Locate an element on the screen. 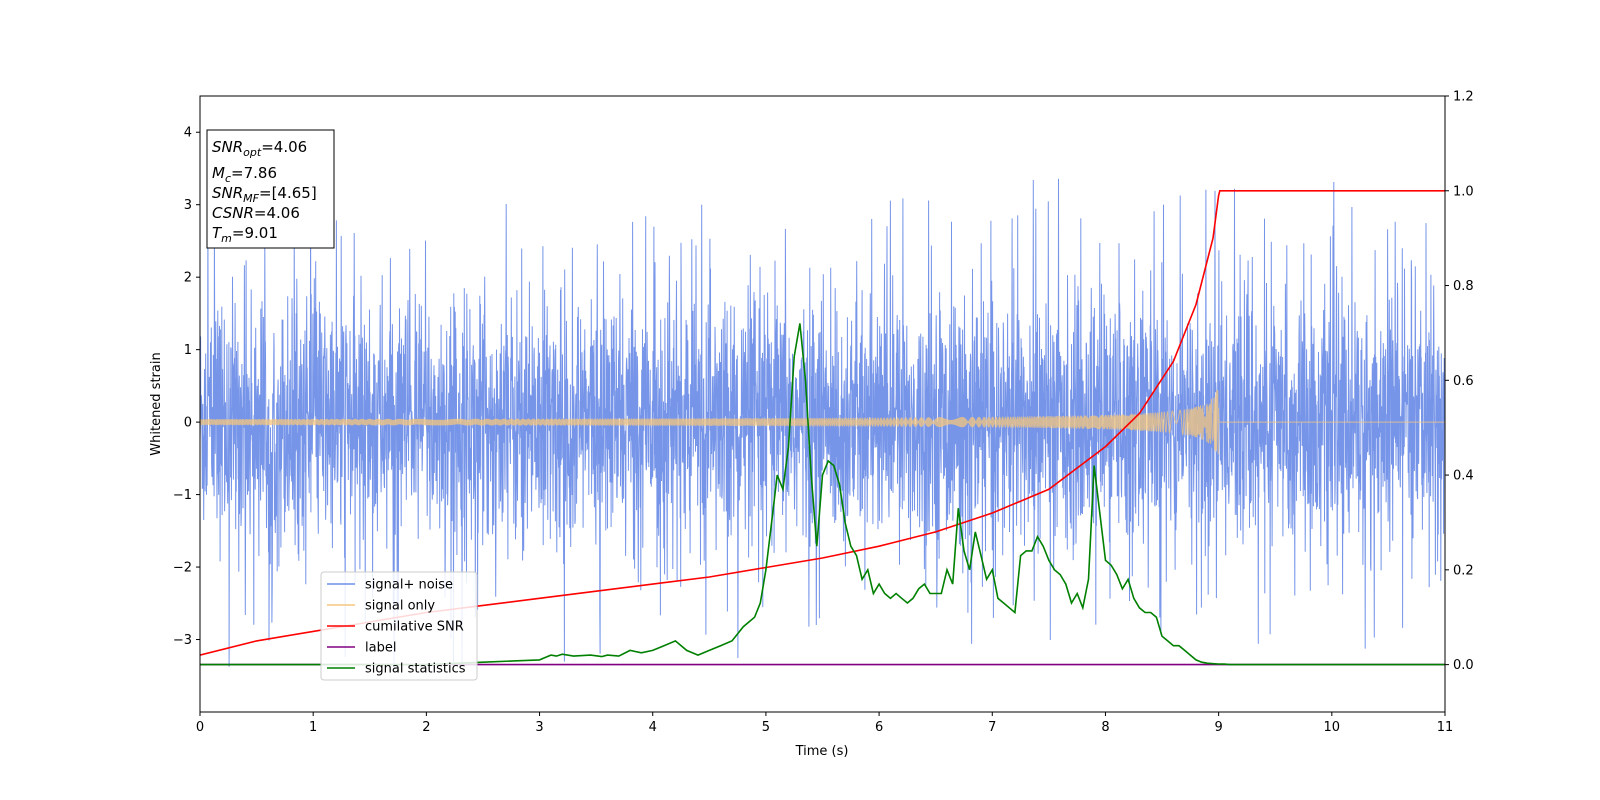  x-tick-label: 1 is located at coordinates (313, 727).